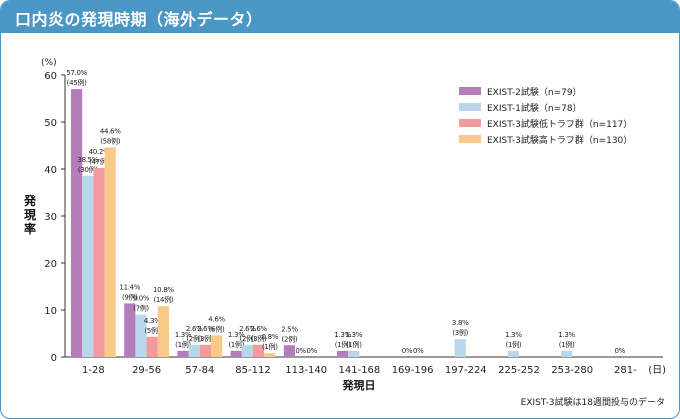  What do you see at coordinates (559, 140) in the screenshot?
I see `legend-label: EXIST-3試験高トラフ群（n=130）` at bounding box center [559, 140].